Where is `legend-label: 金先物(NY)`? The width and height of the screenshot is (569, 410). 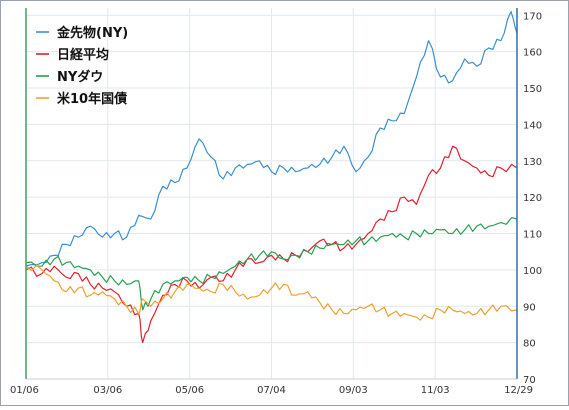 legend-label: 金先物(NY) is located at coordinates (92, 33).